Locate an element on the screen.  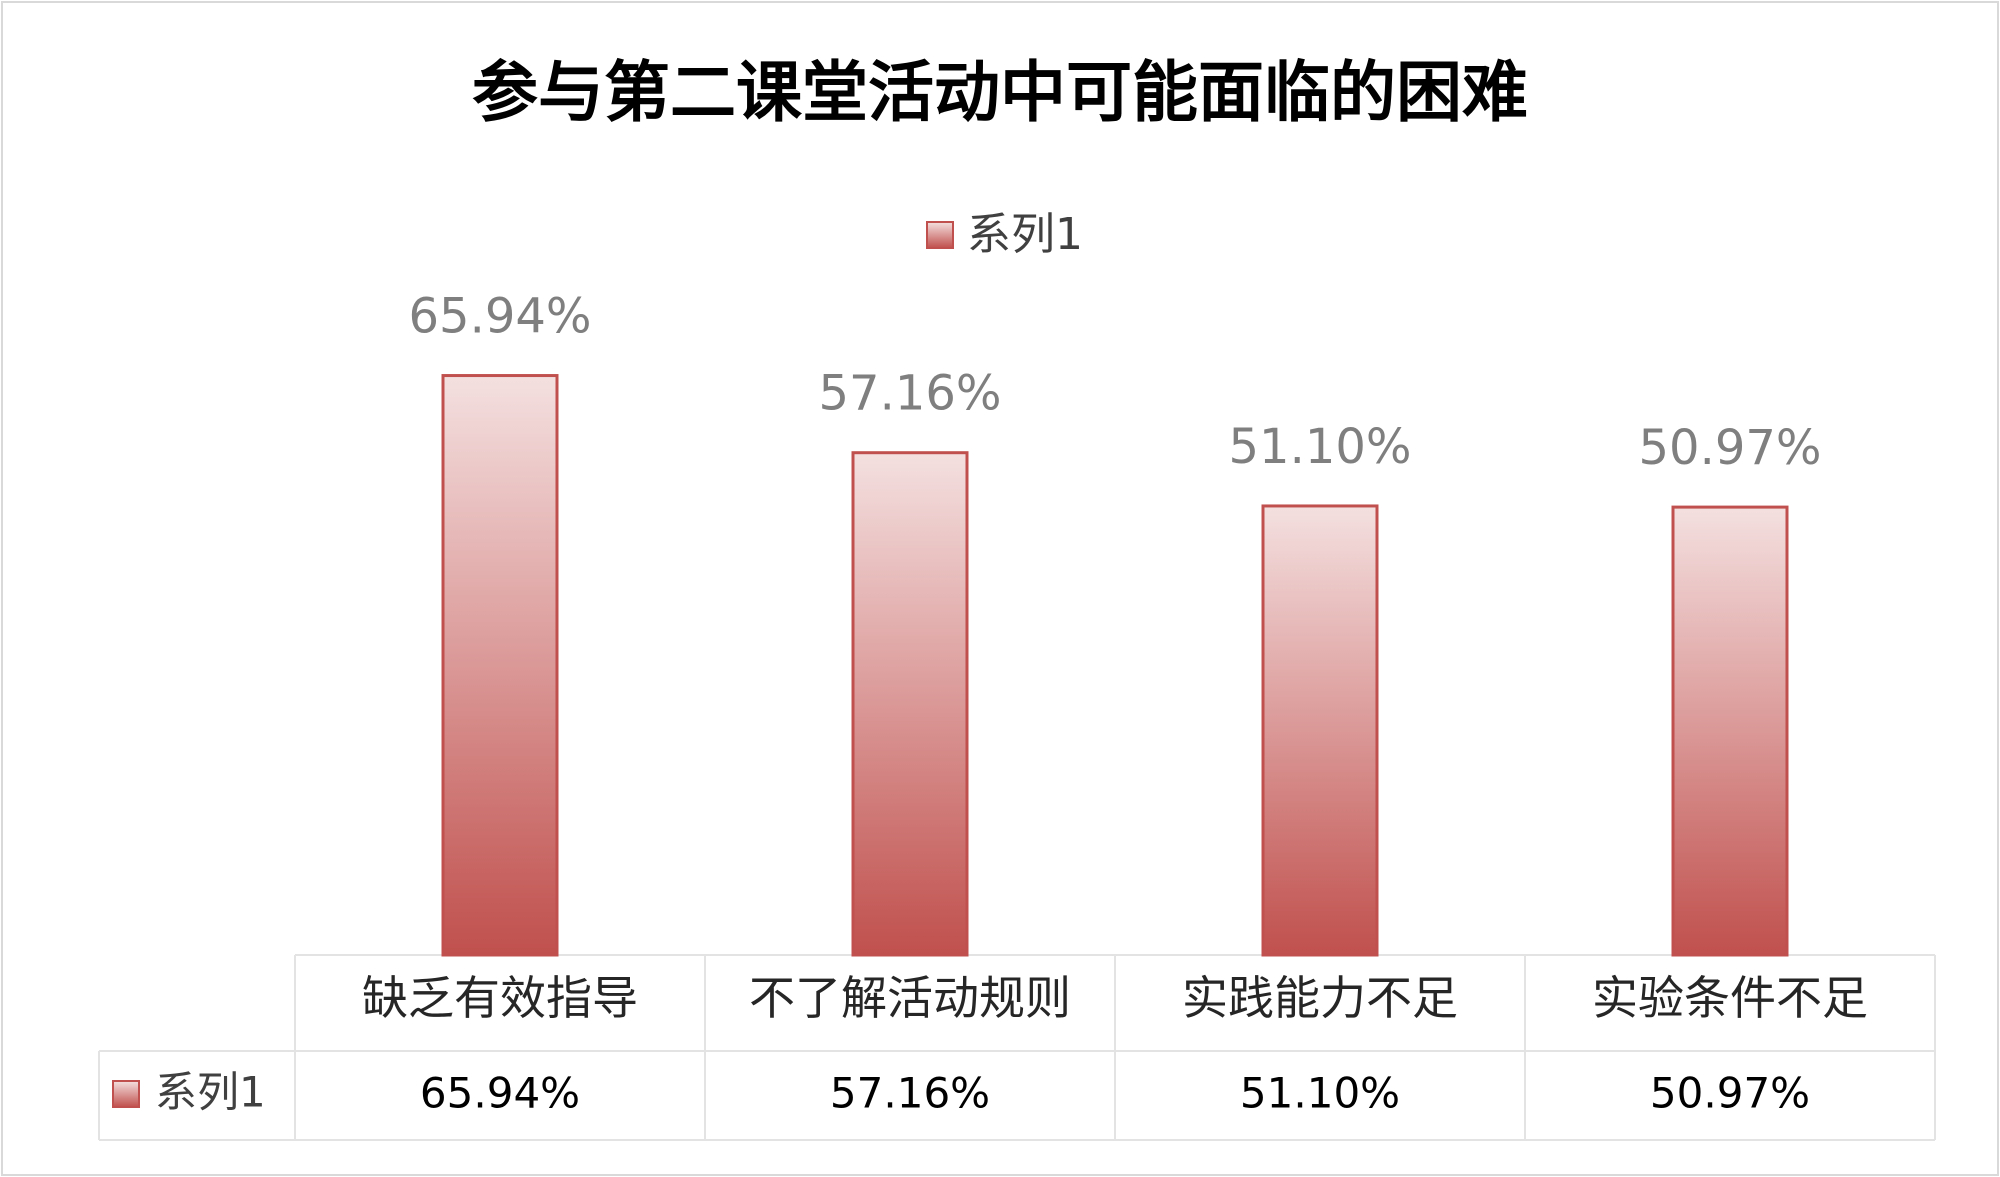
data-label: 57.16% is located at coordinates (909, 394).